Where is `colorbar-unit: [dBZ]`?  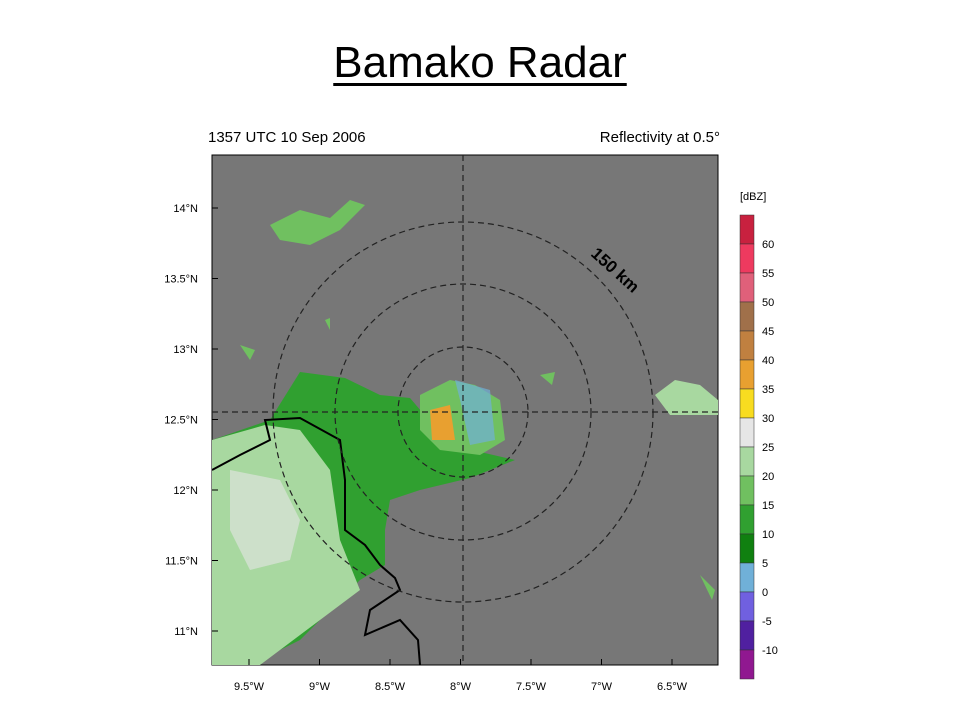
colorbar-unit: [dBZ] is located at coordinates (753, 197).